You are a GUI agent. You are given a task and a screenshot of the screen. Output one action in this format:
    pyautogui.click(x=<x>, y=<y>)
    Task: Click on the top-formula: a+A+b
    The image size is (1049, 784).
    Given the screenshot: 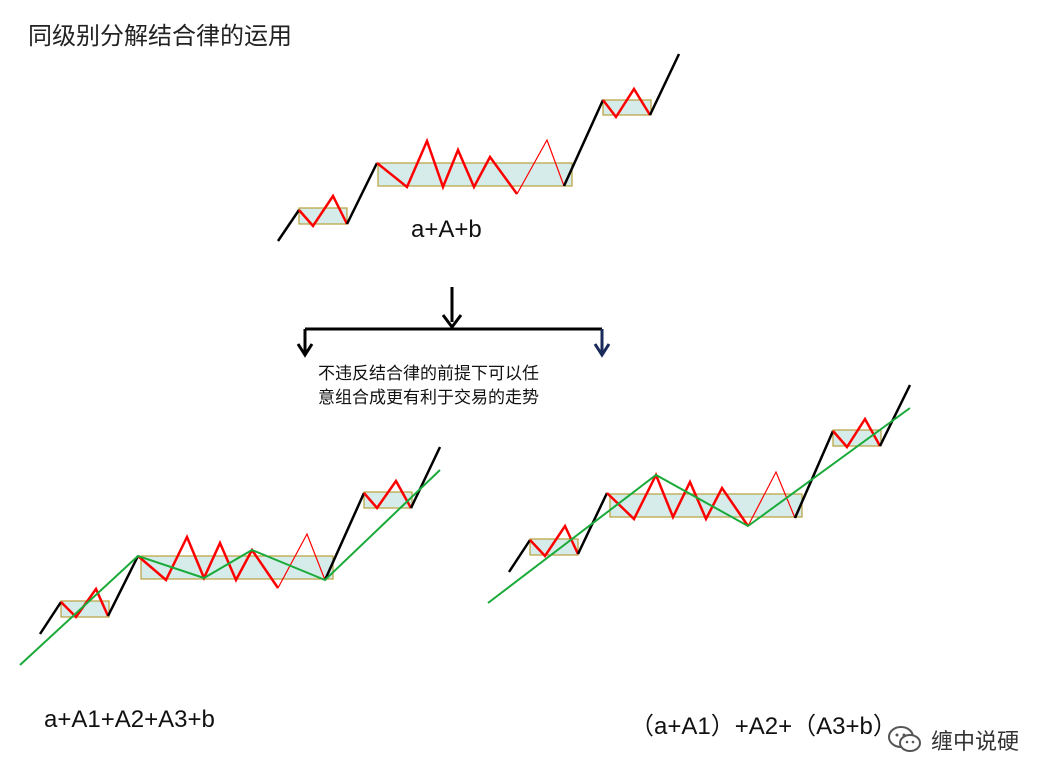 What is the action you would take?
    pyautogui.click(x=446, y=229)
    